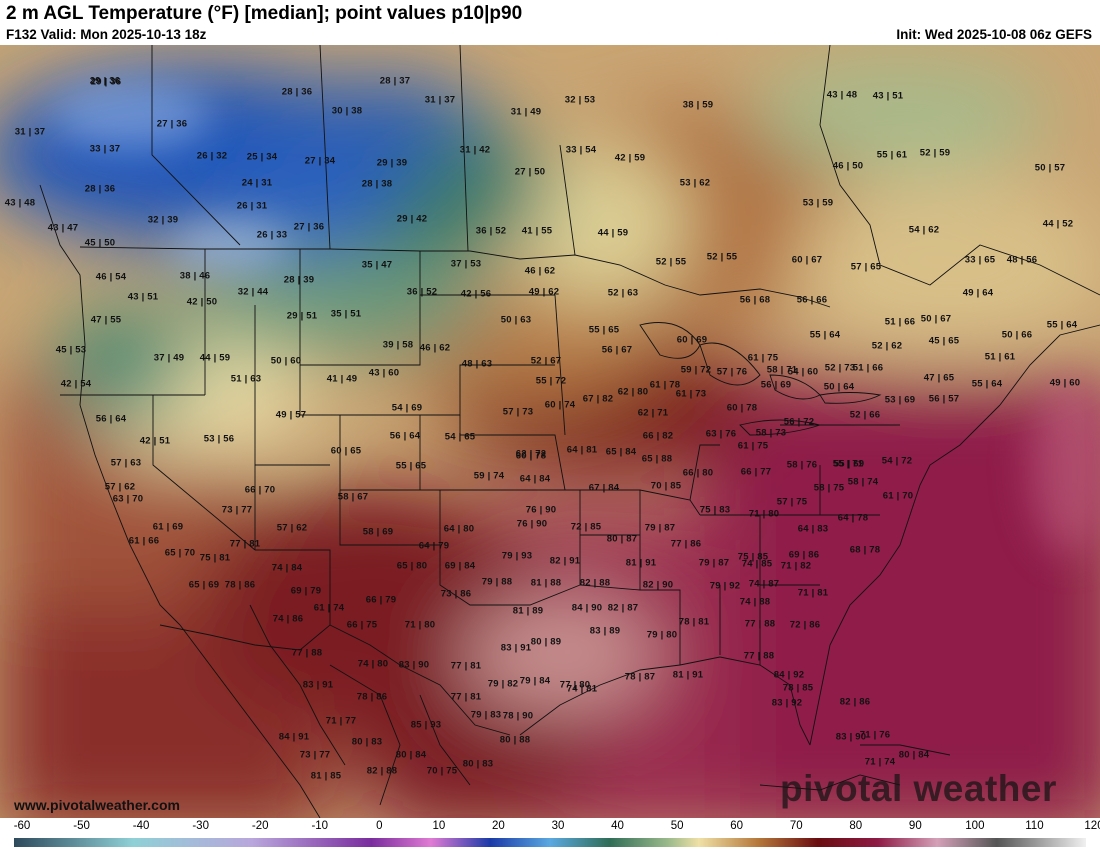 This screenshot has height=850, width=1100. Describe the element at coordinates (980, 260) in the screenshot. I see `point-value-label: 33 | 65` at that location.